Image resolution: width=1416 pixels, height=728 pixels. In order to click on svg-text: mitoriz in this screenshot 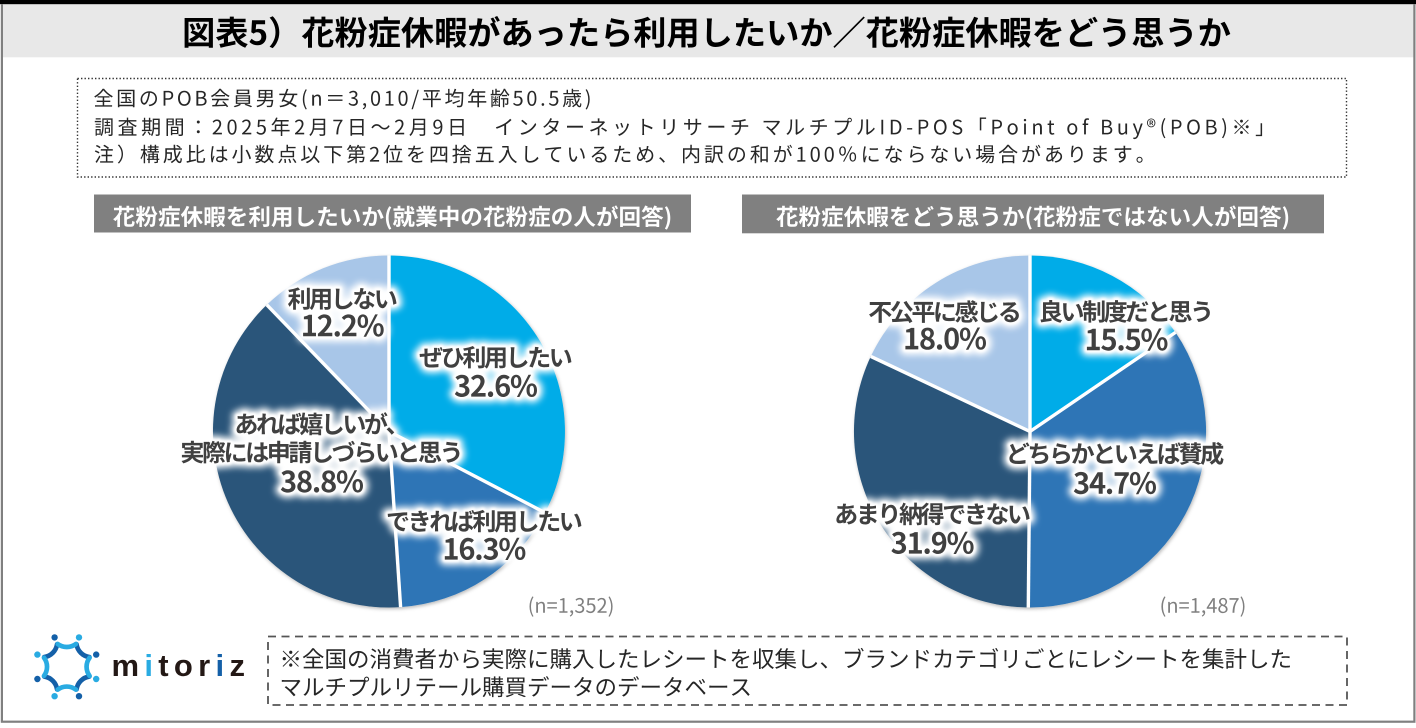, I will do `click(181, 665)`.